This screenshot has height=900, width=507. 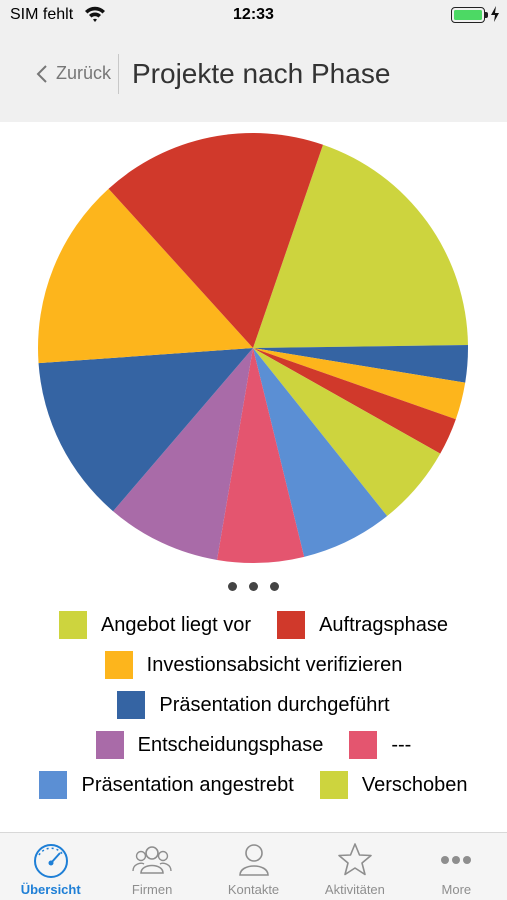 I want to click on legend-item: Präsentation durchgeführt, so click(x=253, y=705).